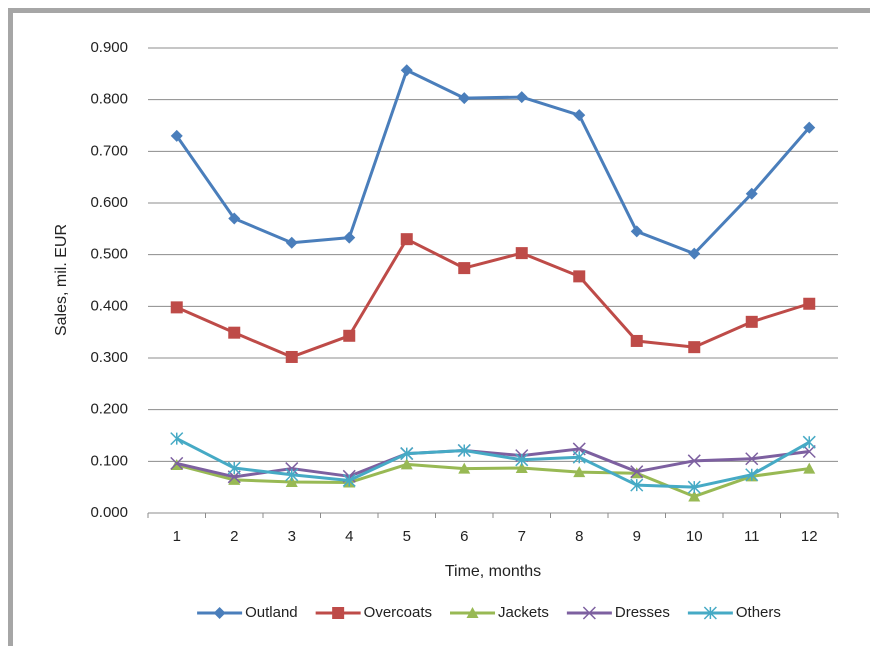 The width and height of the screenshot is (870, 646). Describe the element at coordinates (109, 512) in the screenshot. I see `y-tick-label: 0.000` at that location.